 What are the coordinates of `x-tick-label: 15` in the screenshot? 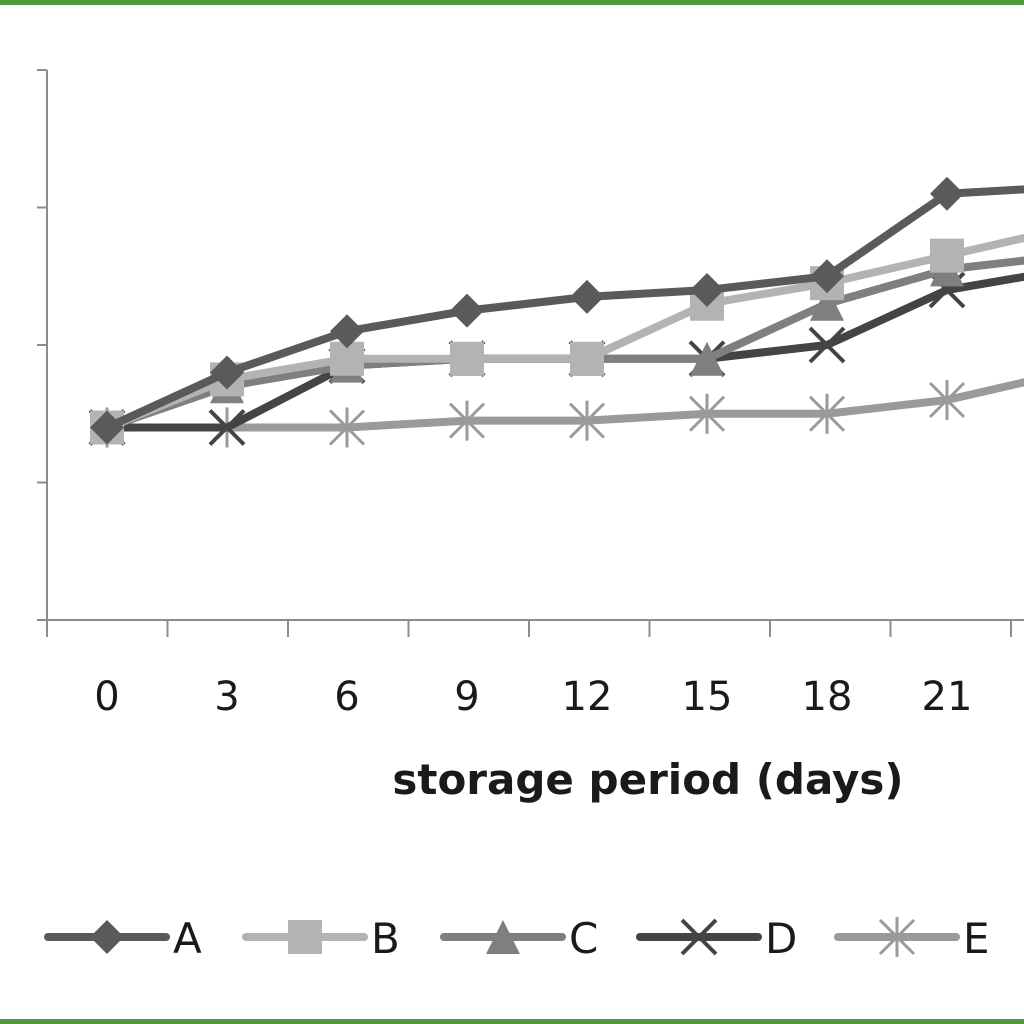 It's located at (707, 697).